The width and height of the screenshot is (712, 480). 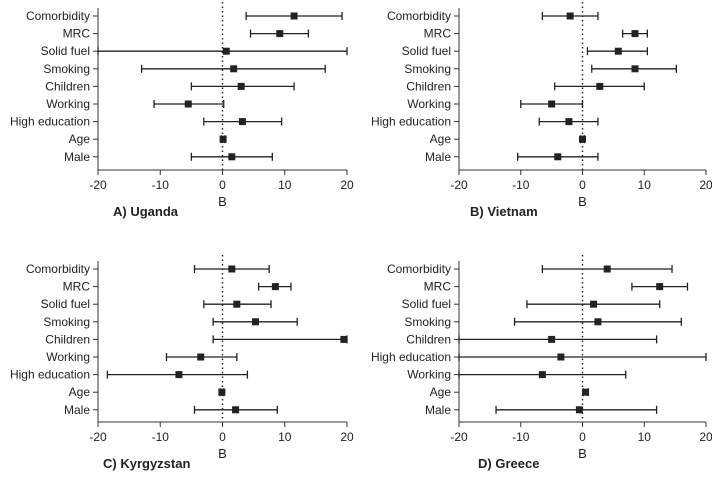 What do you see at coordinates (508, 463) in the screenshot?
I see `panel-title: D) Greece` at bounding box center [508, 463].